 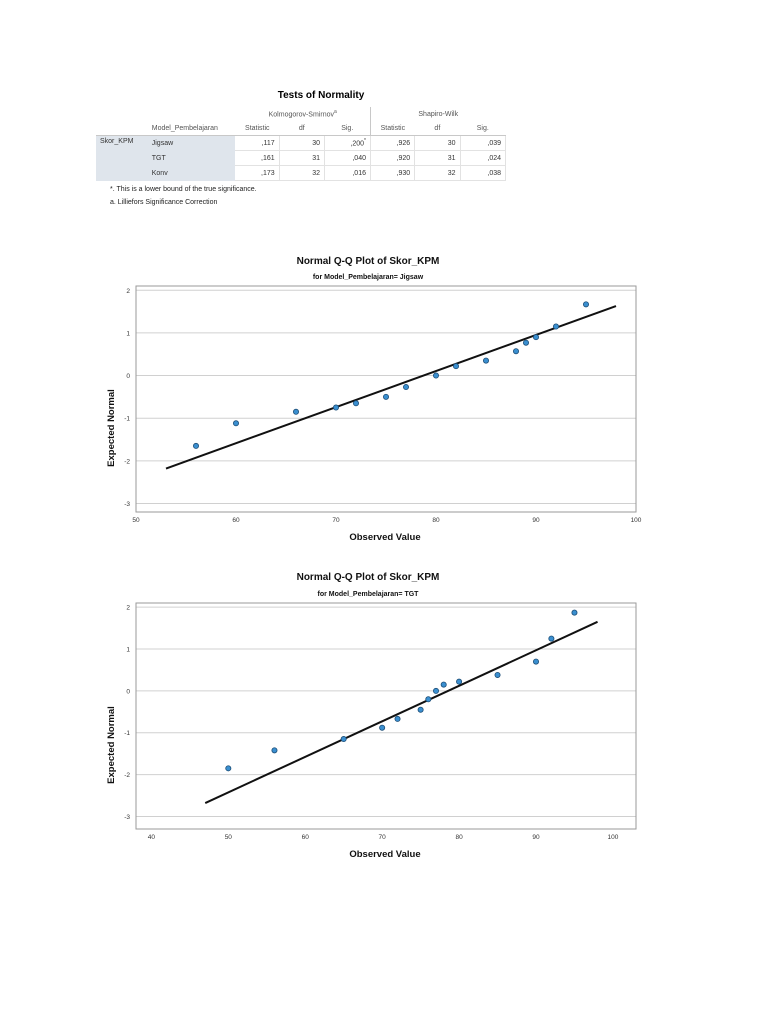 What do you see at coordinates (483, 128) in the screenshot?
I see `col-header: Sig.` at bounding box center [483, 128].